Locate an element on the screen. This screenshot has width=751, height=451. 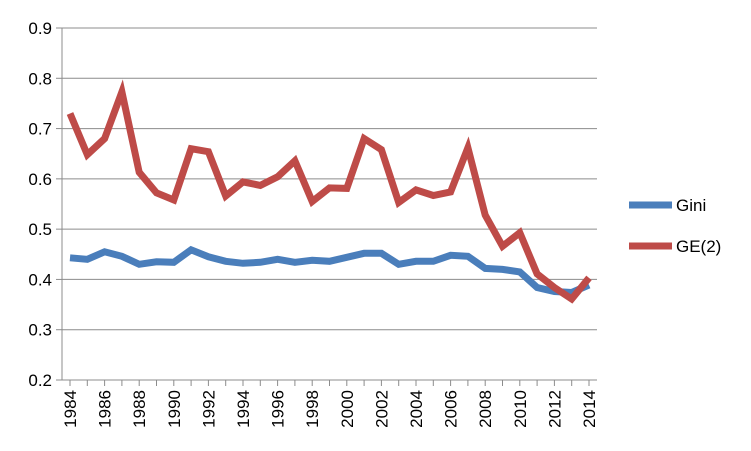
x-tick-label: 2008 is located at coordinates (485, 409).